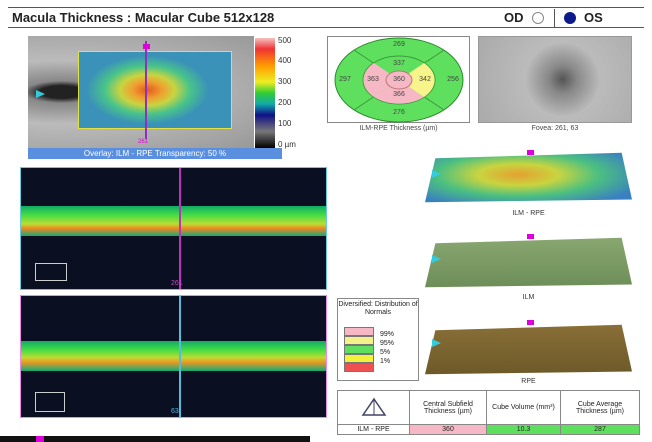  Describe the element at coordinates (285, 81) in the screenshot. I see `scale-label: 300` at that location.